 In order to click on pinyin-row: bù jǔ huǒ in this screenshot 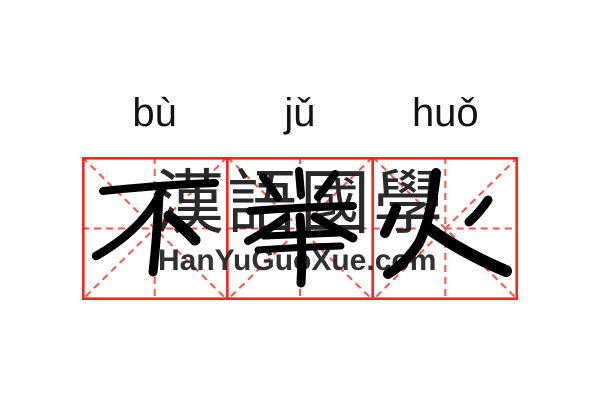, I will do `click(300, 112)`.